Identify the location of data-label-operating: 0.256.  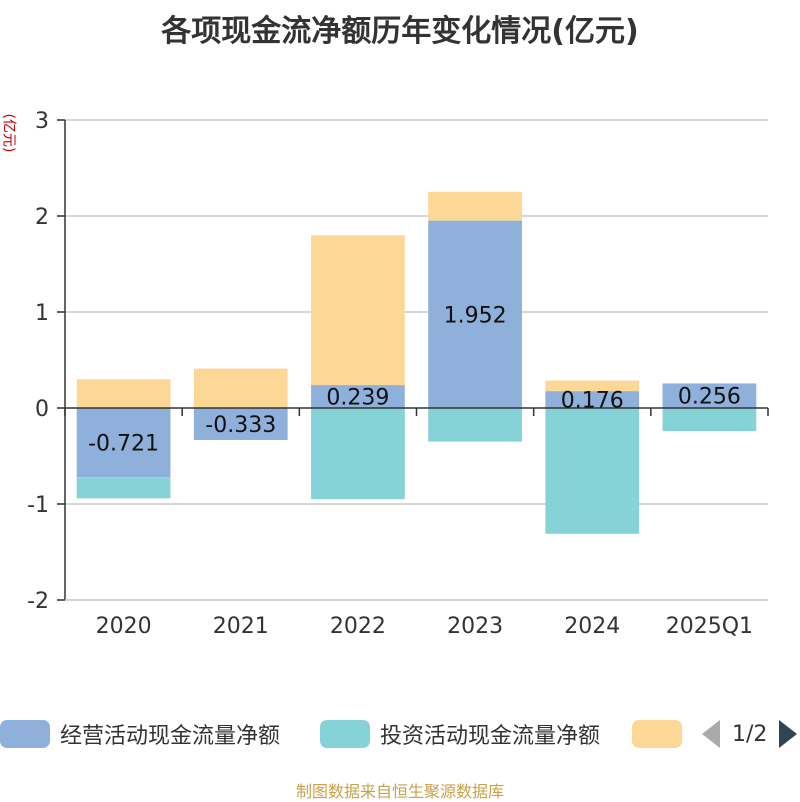
(709, 397).